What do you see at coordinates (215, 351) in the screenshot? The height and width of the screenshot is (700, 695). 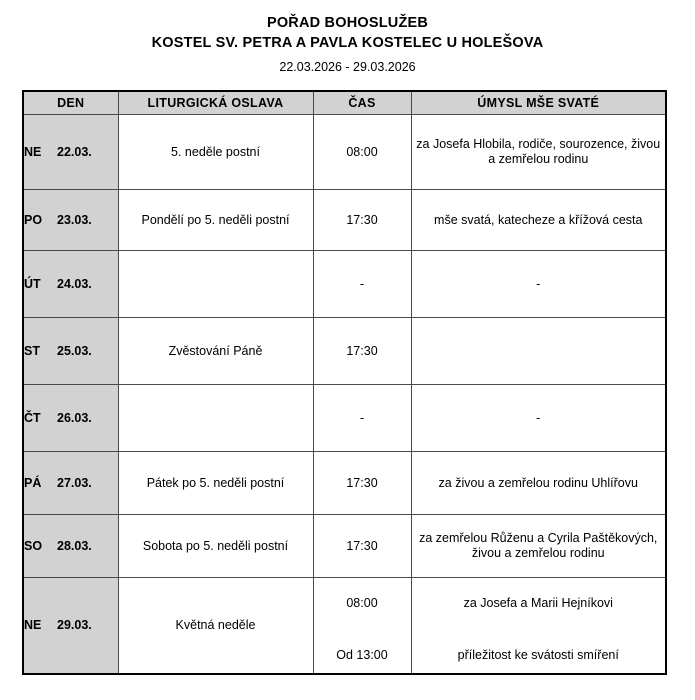 I see `row-celebration: Zvěstování Páně` at bounding box center [215, 351].